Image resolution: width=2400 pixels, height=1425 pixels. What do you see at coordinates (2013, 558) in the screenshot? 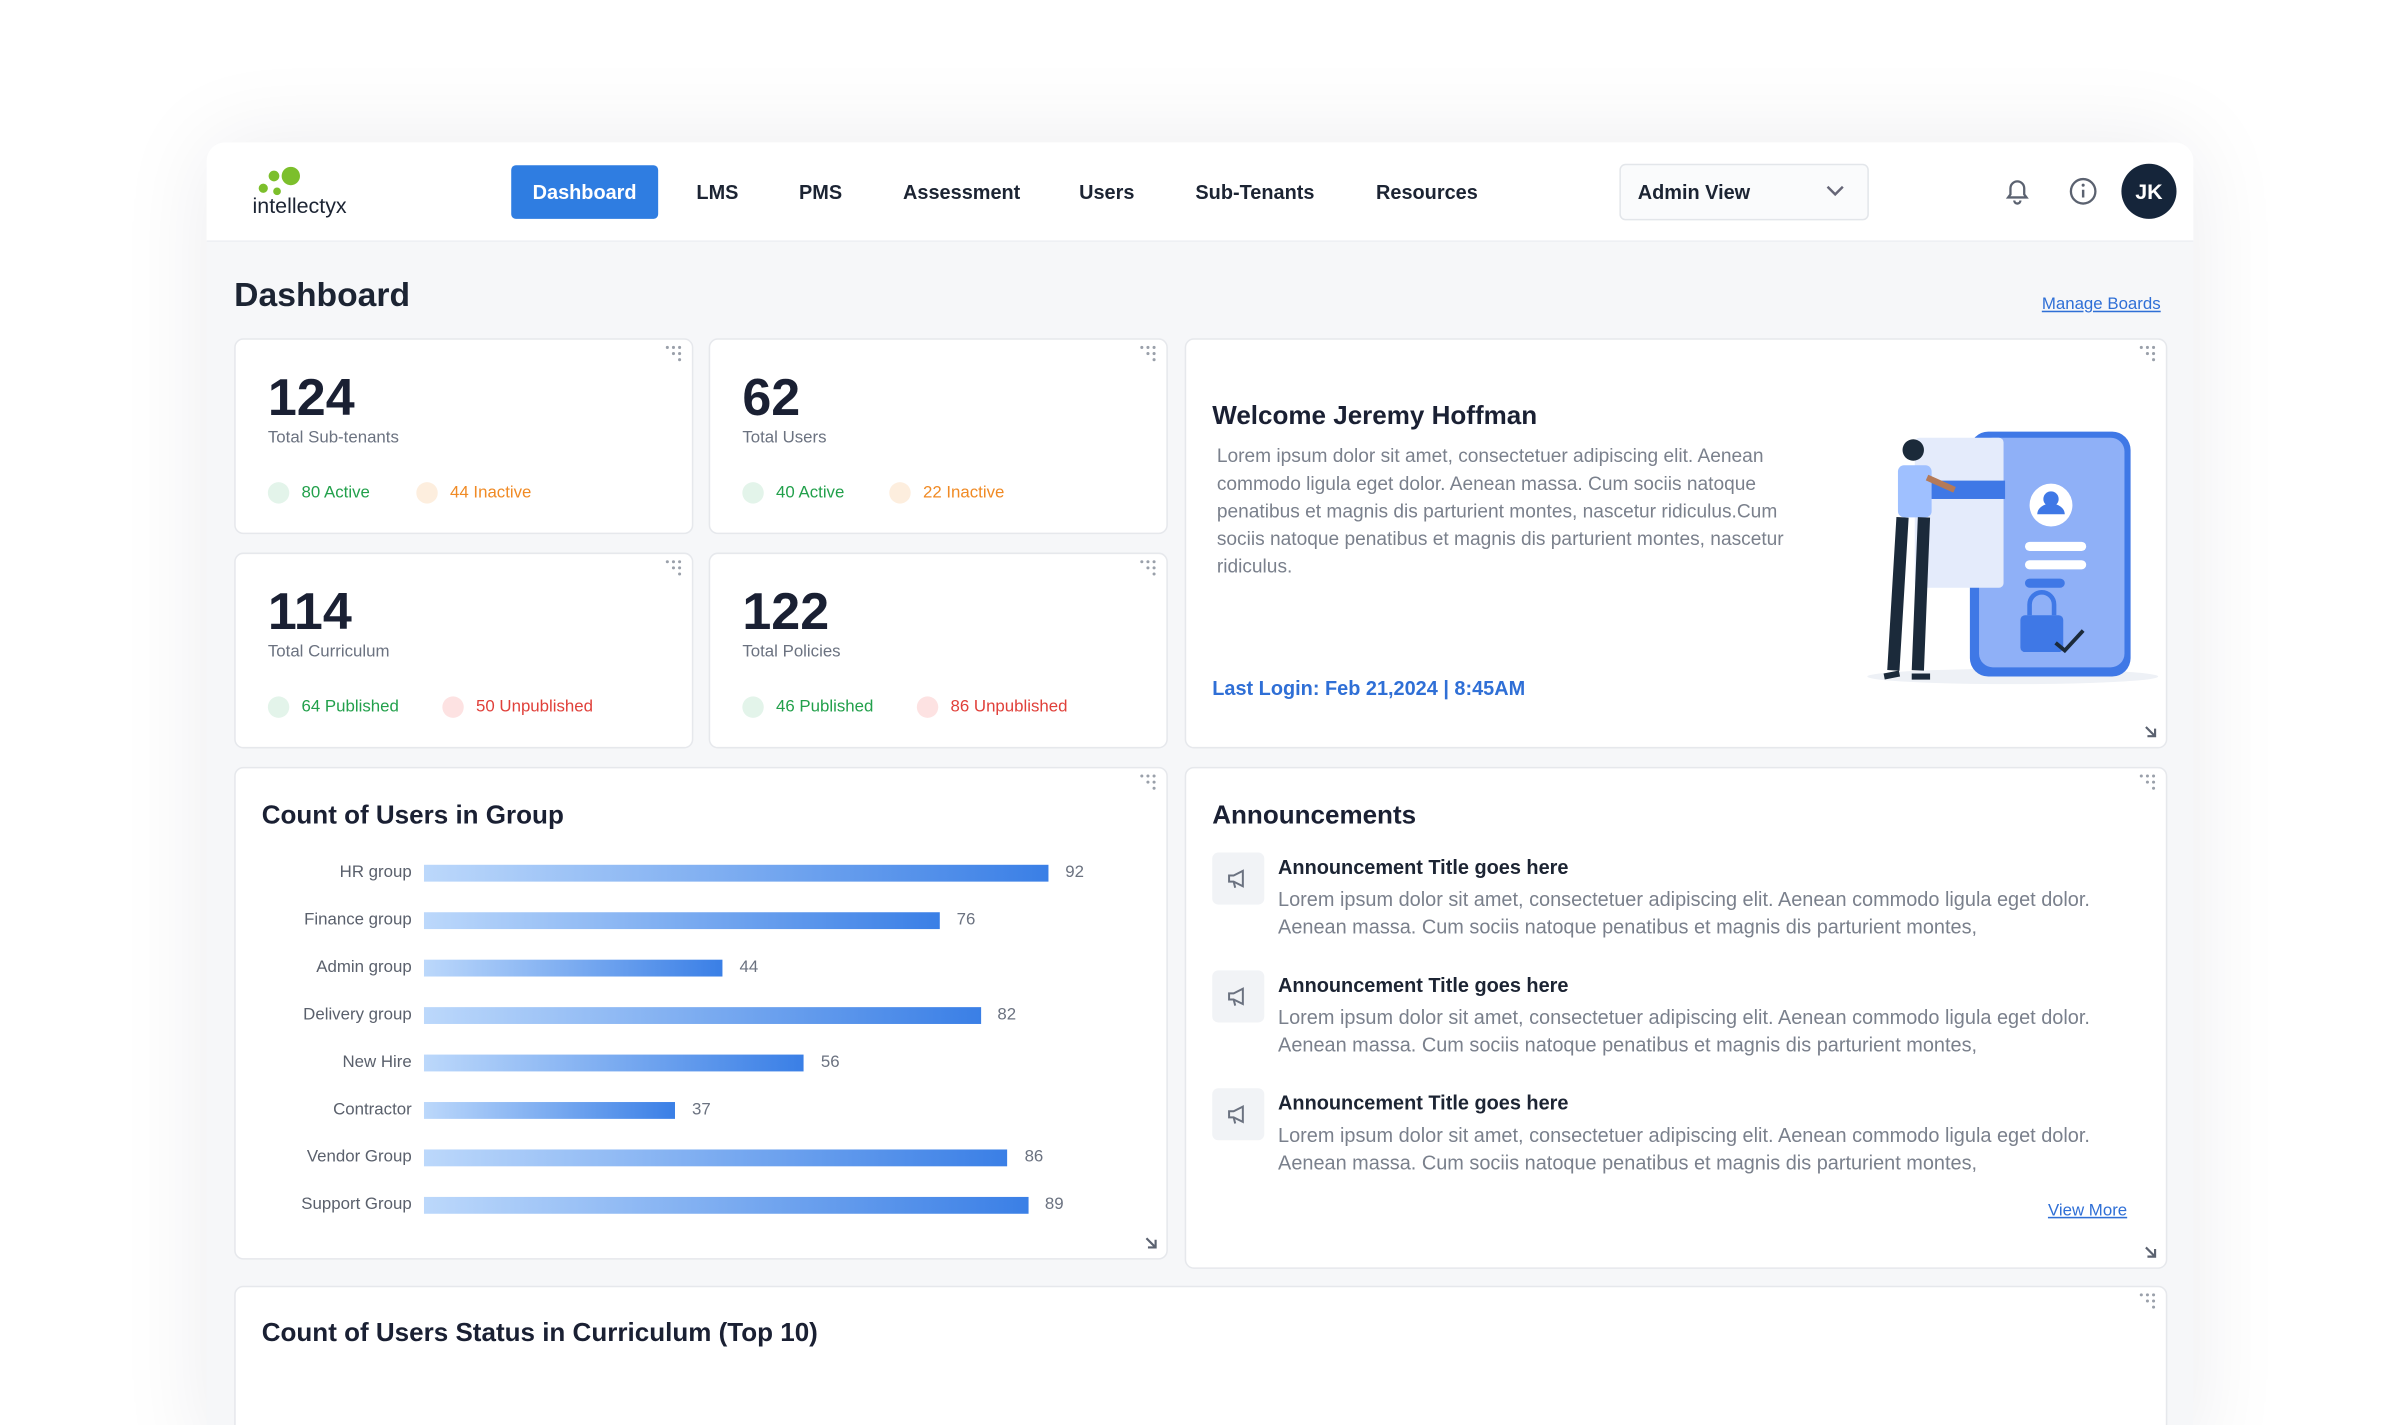
I see `illustration` at bounding box center [2013, 558].